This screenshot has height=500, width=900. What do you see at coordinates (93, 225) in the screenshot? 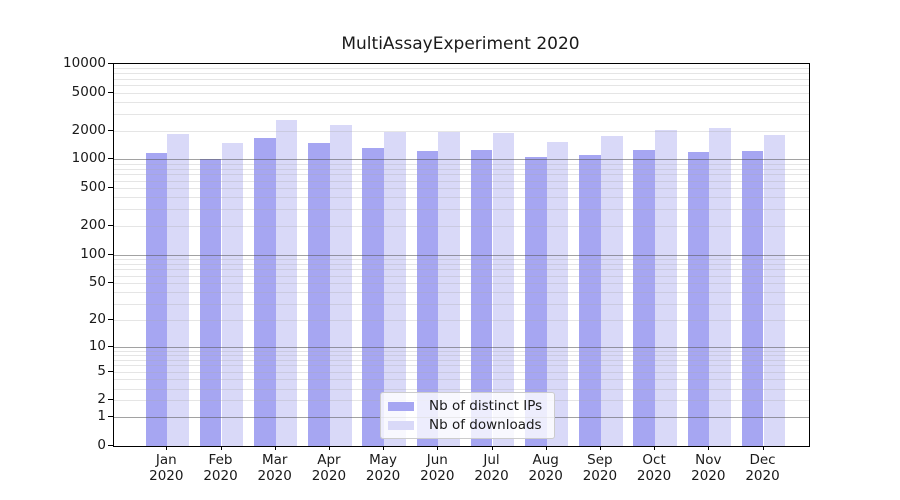
I see `y-tick-label-200: 200` at bounding box center [93, 225].